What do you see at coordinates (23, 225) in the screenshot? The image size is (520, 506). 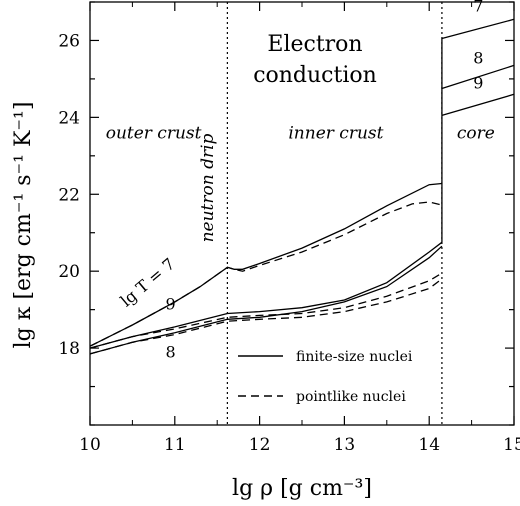 I see `y-axis-label: lg κ [erg cm⁻¹ s⁻¹ K⁻¹]` at bounding box center [23, 225].